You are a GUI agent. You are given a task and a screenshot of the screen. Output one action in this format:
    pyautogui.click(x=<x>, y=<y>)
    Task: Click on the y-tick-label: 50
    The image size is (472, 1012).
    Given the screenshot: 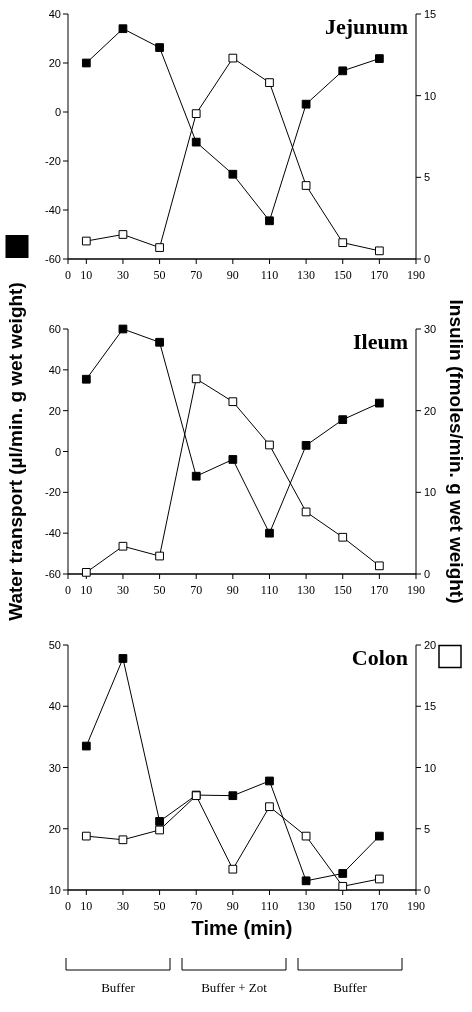 What is the action you would take?
    pyautogui.click(x=54, y=645)
    